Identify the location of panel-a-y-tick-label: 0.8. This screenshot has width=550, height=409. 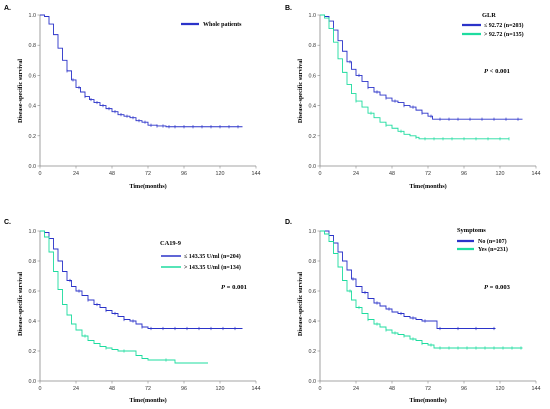
(33, 46).